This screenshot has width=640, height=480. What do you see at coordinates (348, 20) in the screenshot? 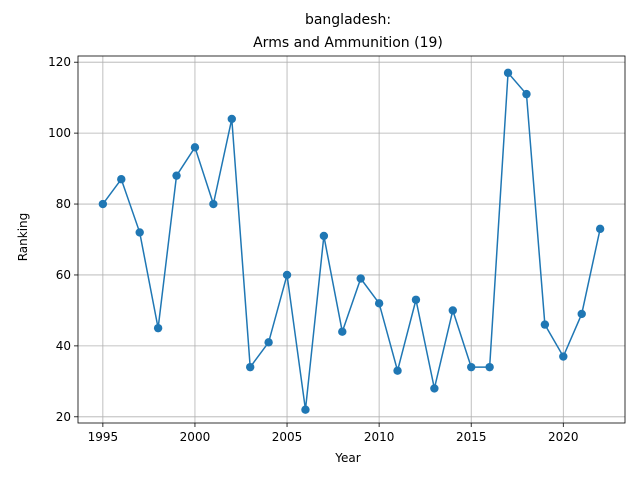
I see `chart-title-line1: bangladesh:` at bounding box center [348, 20].